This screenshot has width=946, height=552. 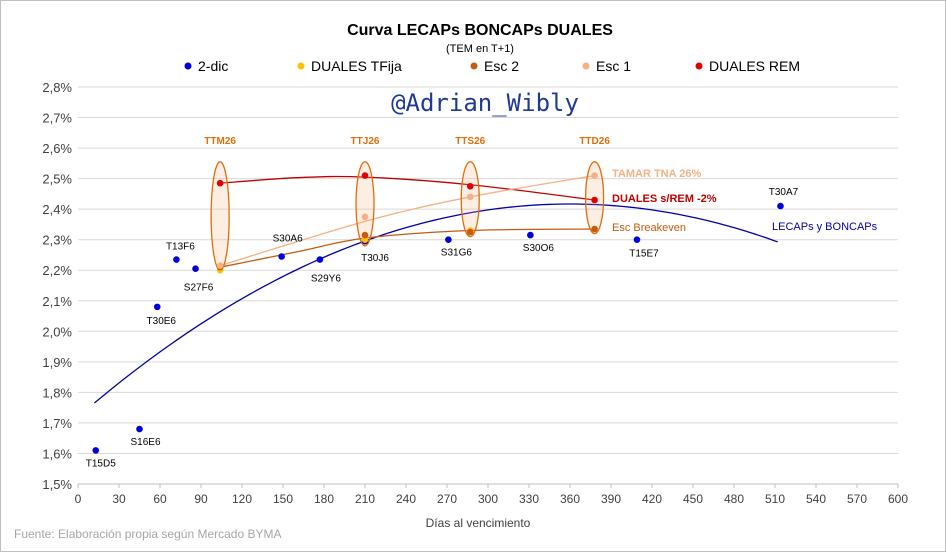 What do you see at coordinates (816, 499) in the screenshot?
I see `x-tick-label: 540` at bounding box center [816, 499].